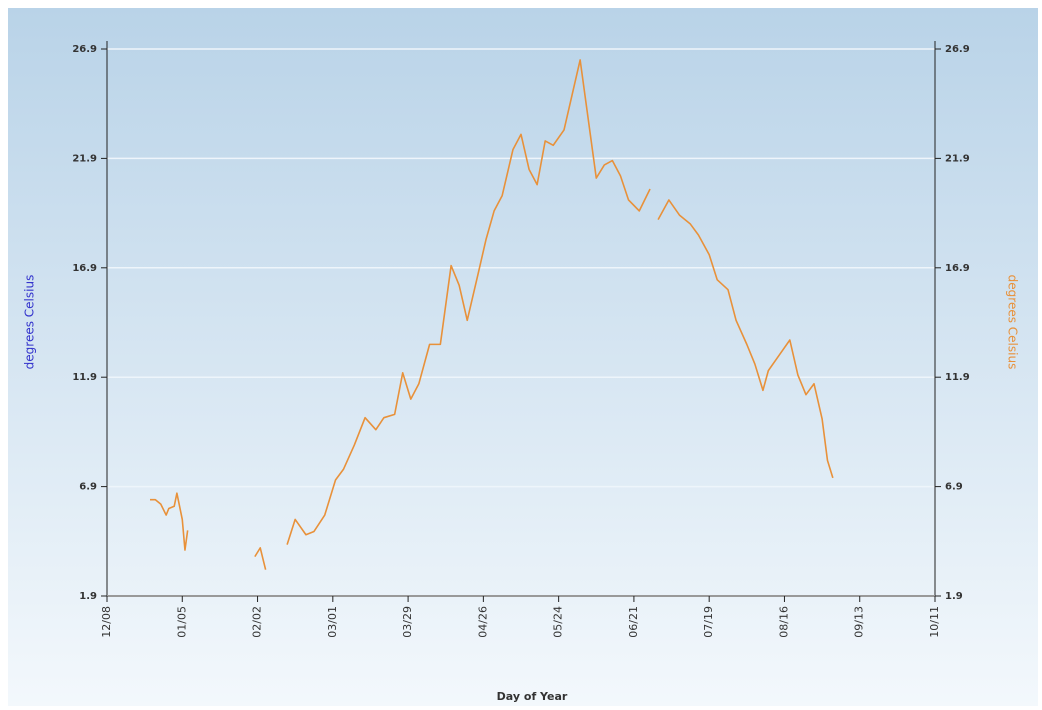 This screenshot has height=710, width=1042. I want to click on y-tick-label: 26.9, so click(84, 49).